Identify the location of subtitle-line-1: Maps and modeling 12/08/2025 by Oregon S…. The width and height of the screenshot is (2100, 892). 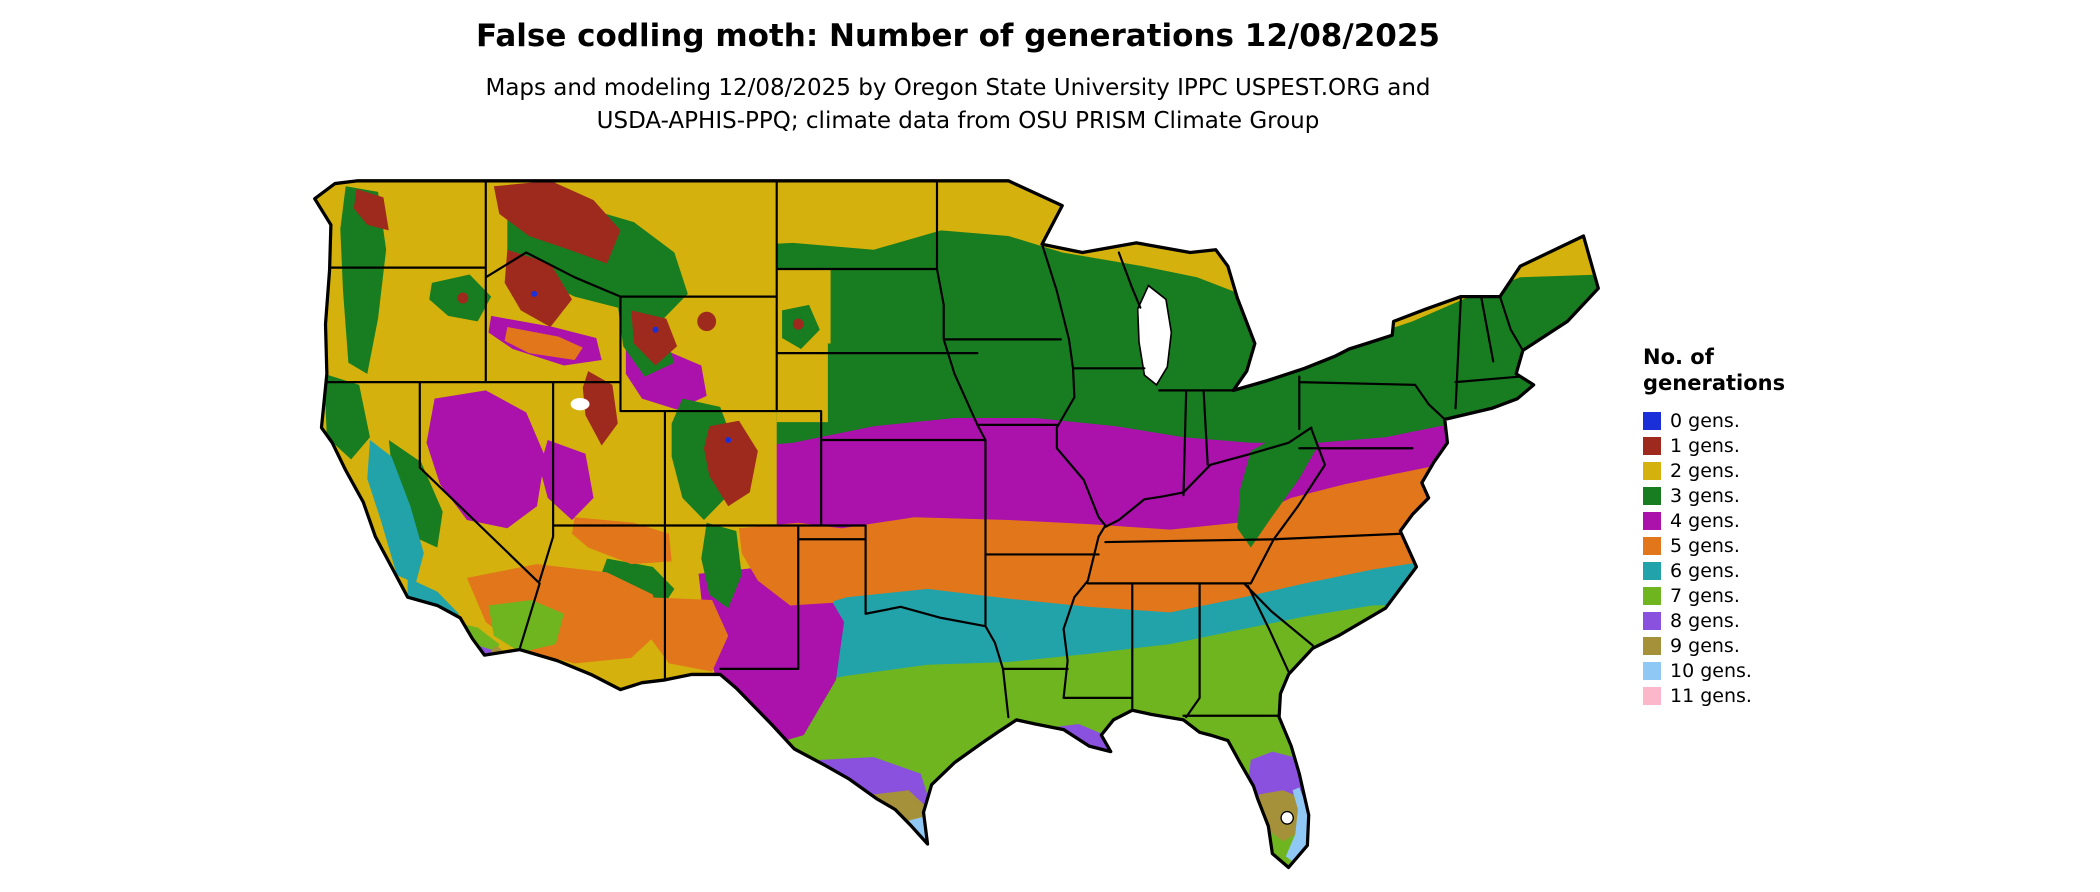
(958, 88).